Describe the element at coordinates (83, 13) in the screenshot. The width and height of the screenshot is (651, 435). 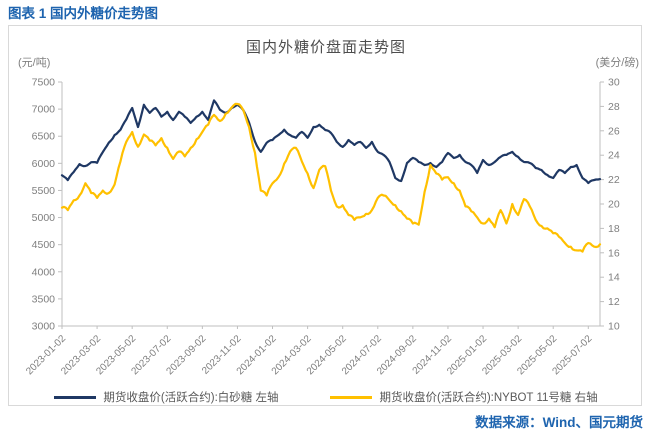
I see `figure-label: 图表 1 国内外糖价走势图` at that location.